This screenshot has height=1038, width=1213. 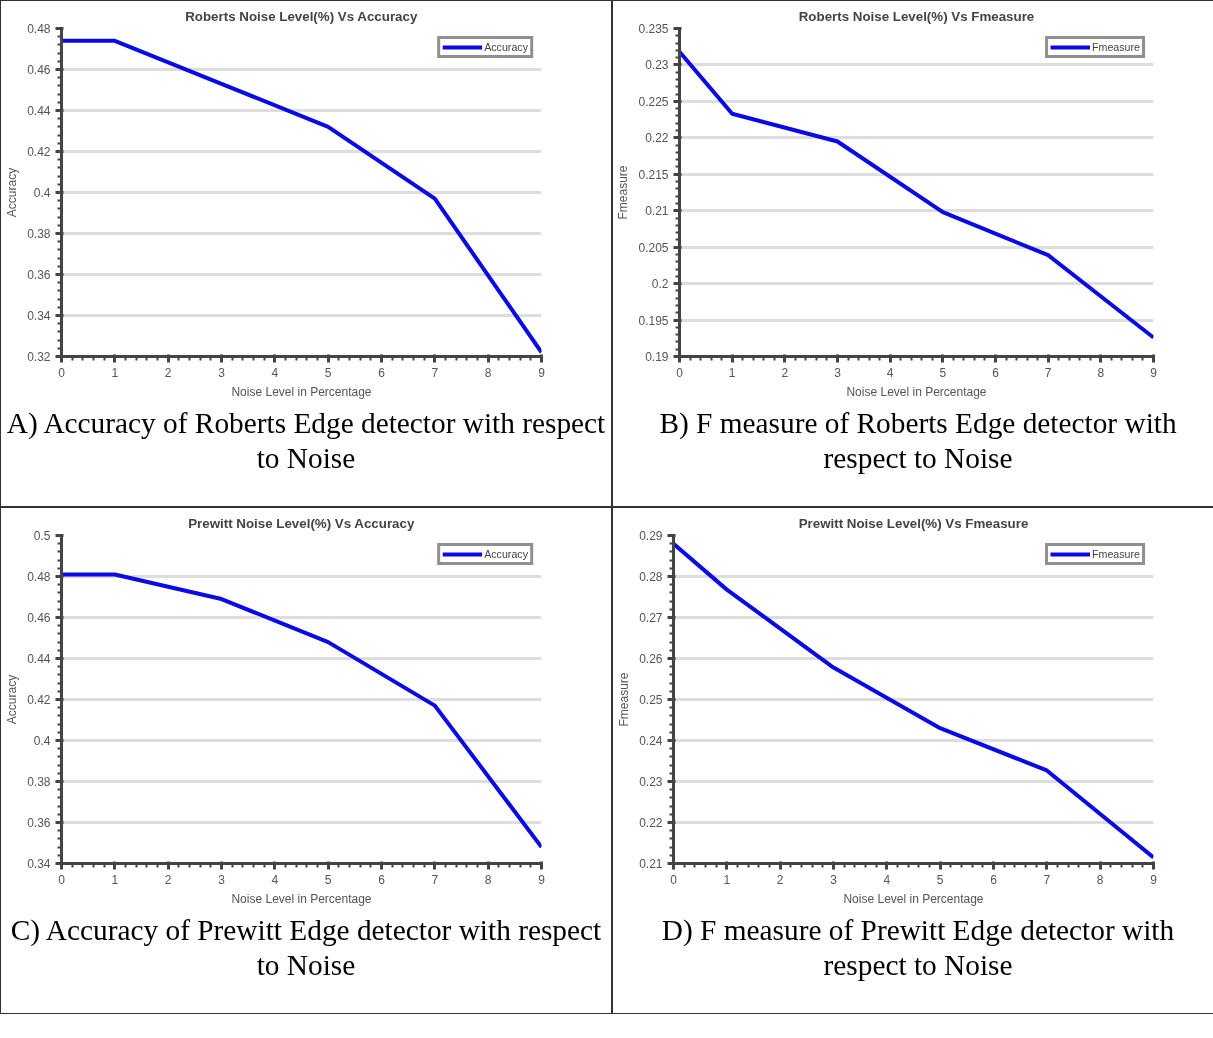 I want to click on chart-title: Roberts Noise Level(%) Vs Fmeasure, so click(x=916, y=16).